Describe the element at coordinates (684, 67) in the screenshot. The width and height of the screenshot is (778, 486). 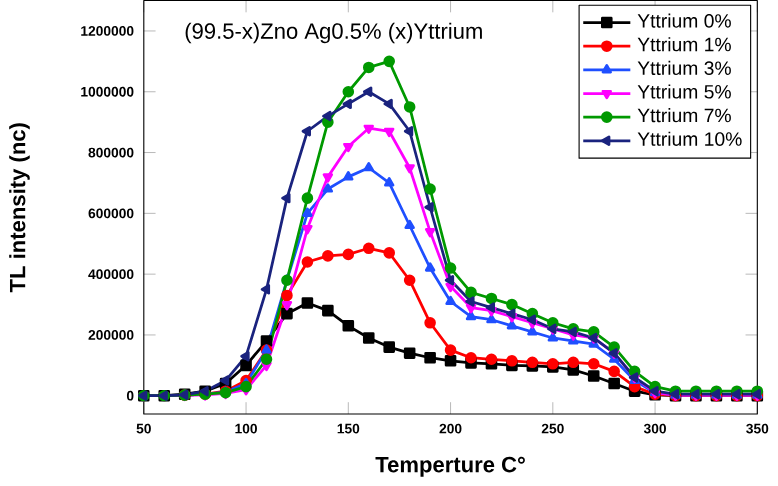
I see `legend-label: Yttrium 3%` at that location.